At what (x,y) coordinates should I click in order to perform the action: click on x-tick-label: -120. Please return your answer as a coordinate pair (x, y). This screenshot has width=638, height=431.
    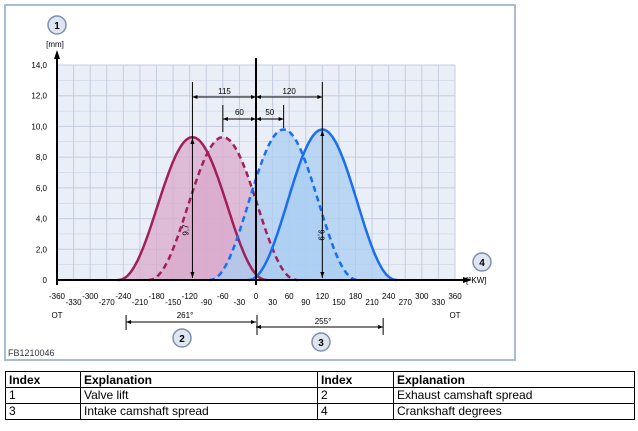
    Looking at the image, I should click on (190, 296).